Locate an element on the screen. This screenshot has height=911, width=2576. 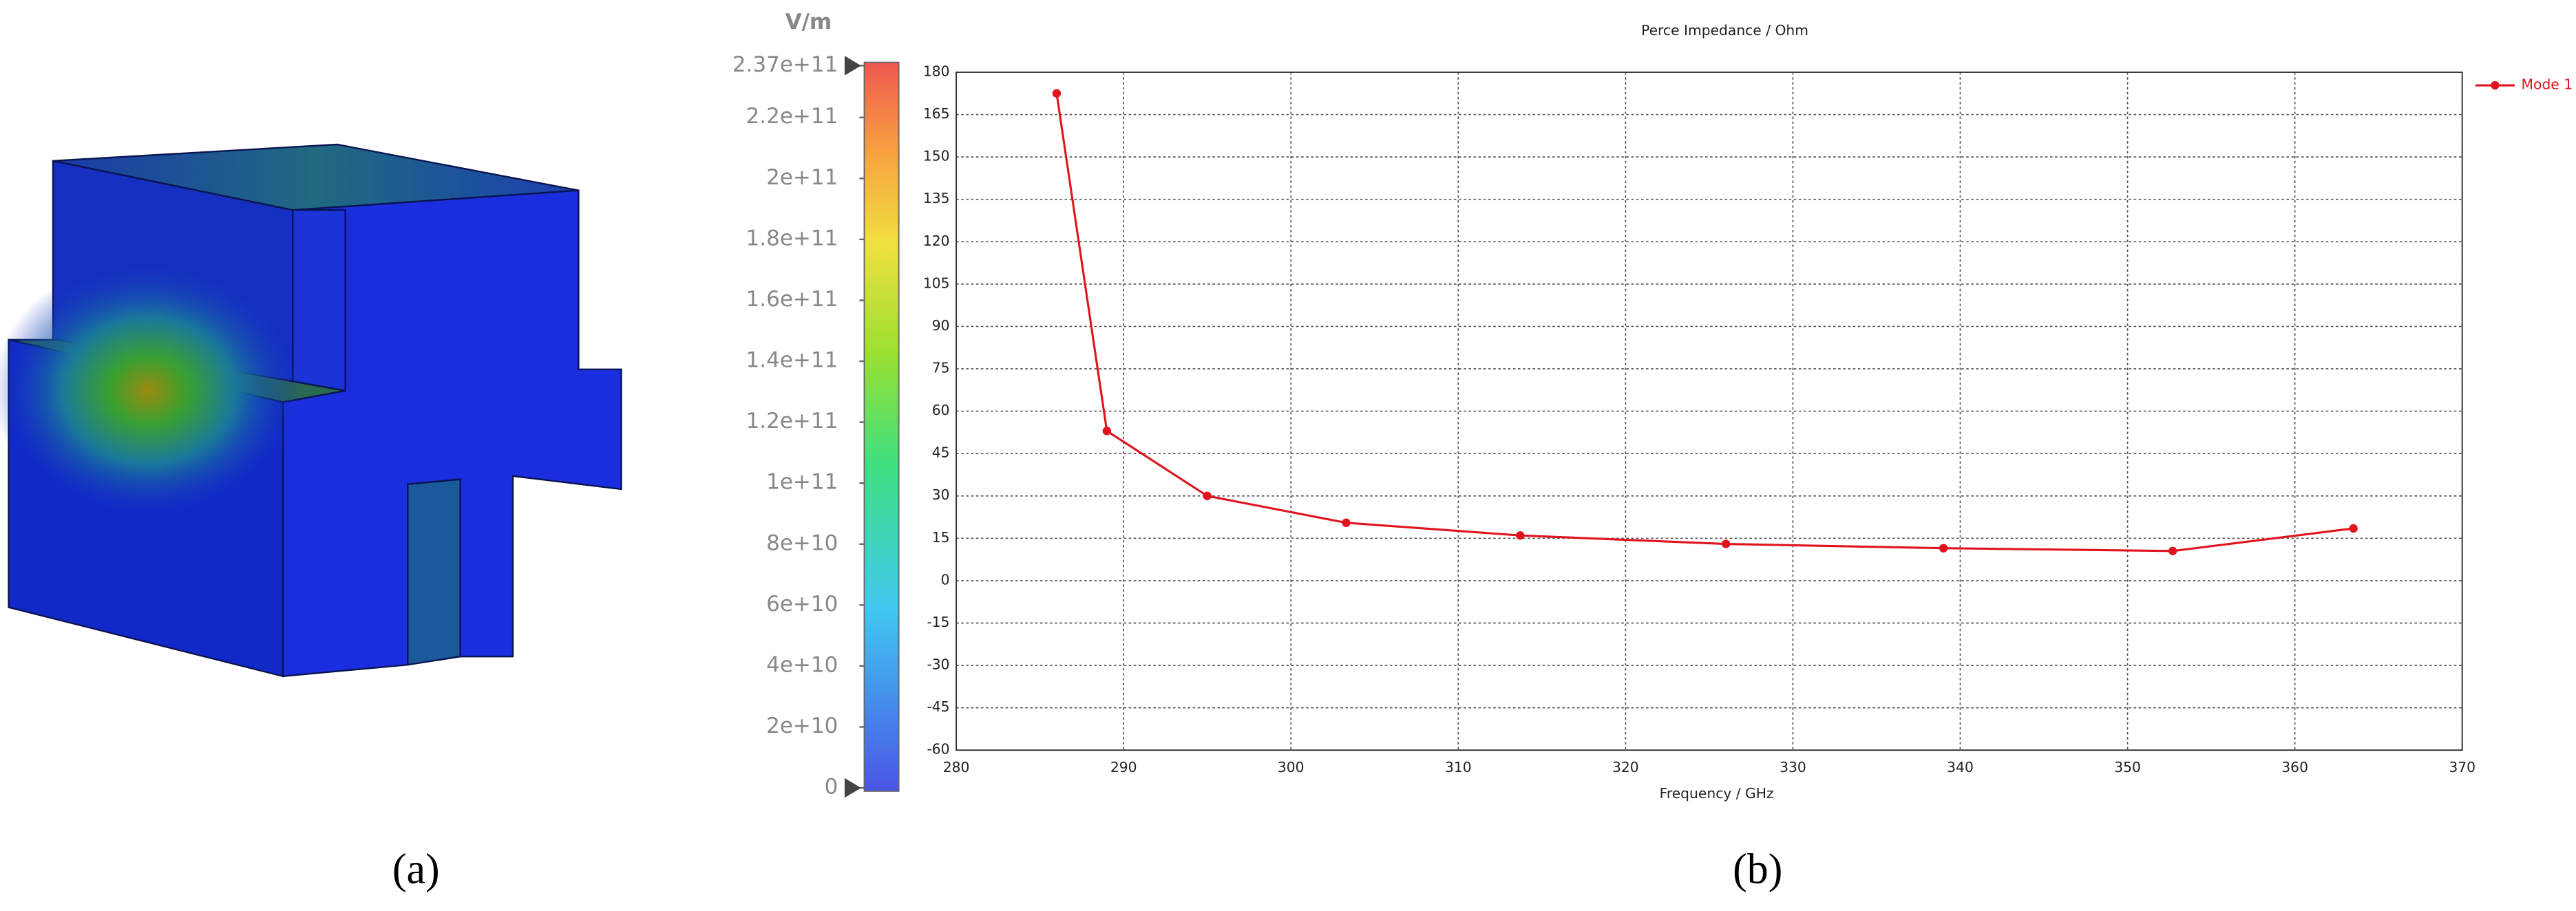
x-axis-label: Frequency / GHz is located at coordinates (1717, 793).